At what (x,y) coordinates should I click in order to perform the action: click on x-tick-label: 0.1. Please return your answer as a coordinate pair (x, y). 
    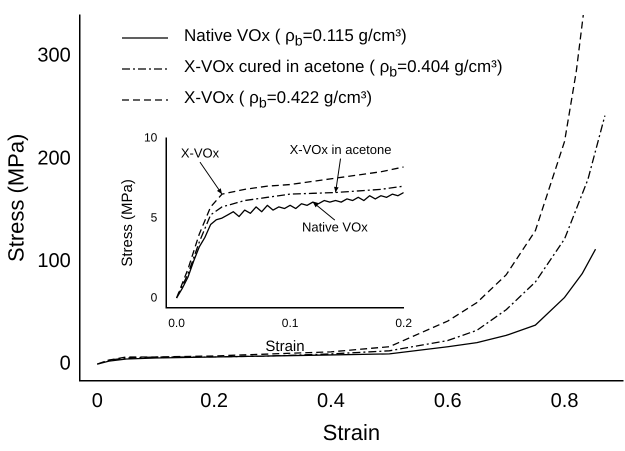
    Looking at the image, I should click on (290, 323).